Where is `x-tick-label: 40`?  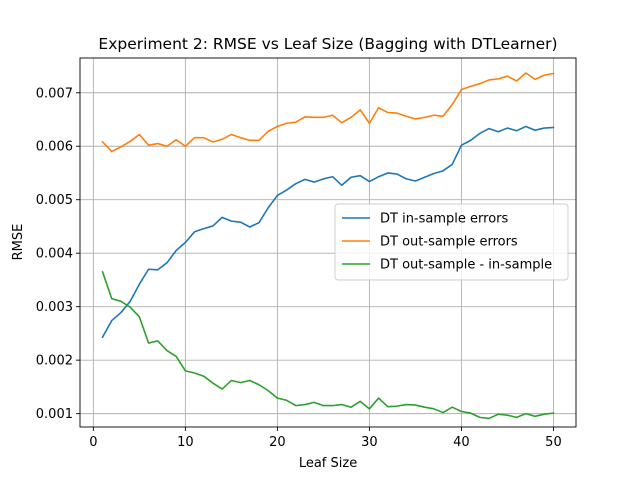
x-tick-label: 40 is located at coordinates (461, 442).